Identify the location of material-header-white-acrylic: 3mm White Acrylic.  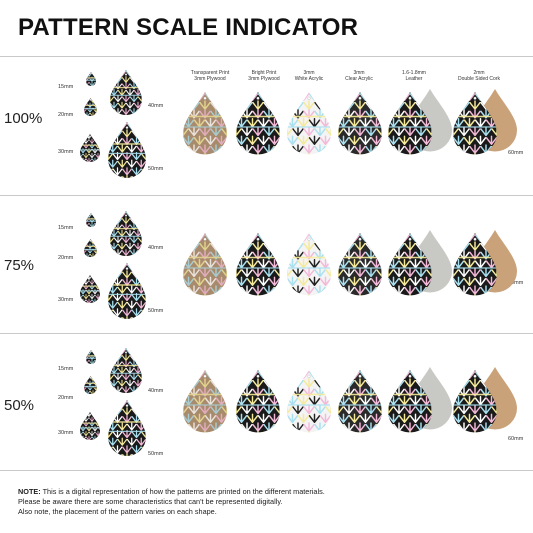
(309, 76).